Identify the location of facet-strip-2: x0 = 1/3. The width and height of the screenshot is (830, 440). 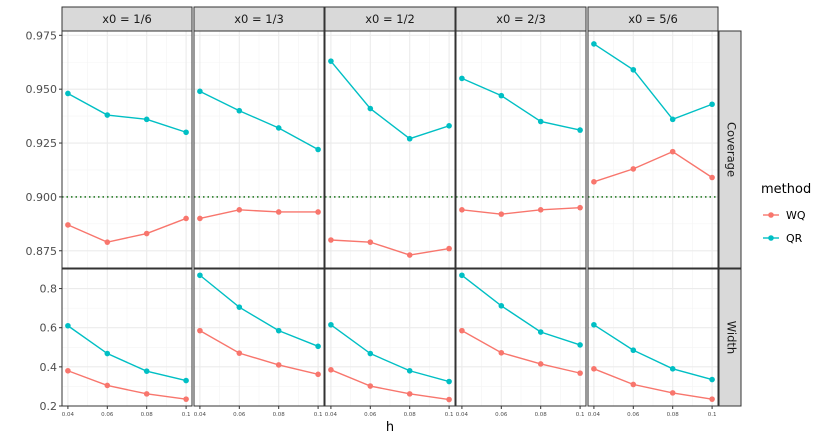
(259, 19).